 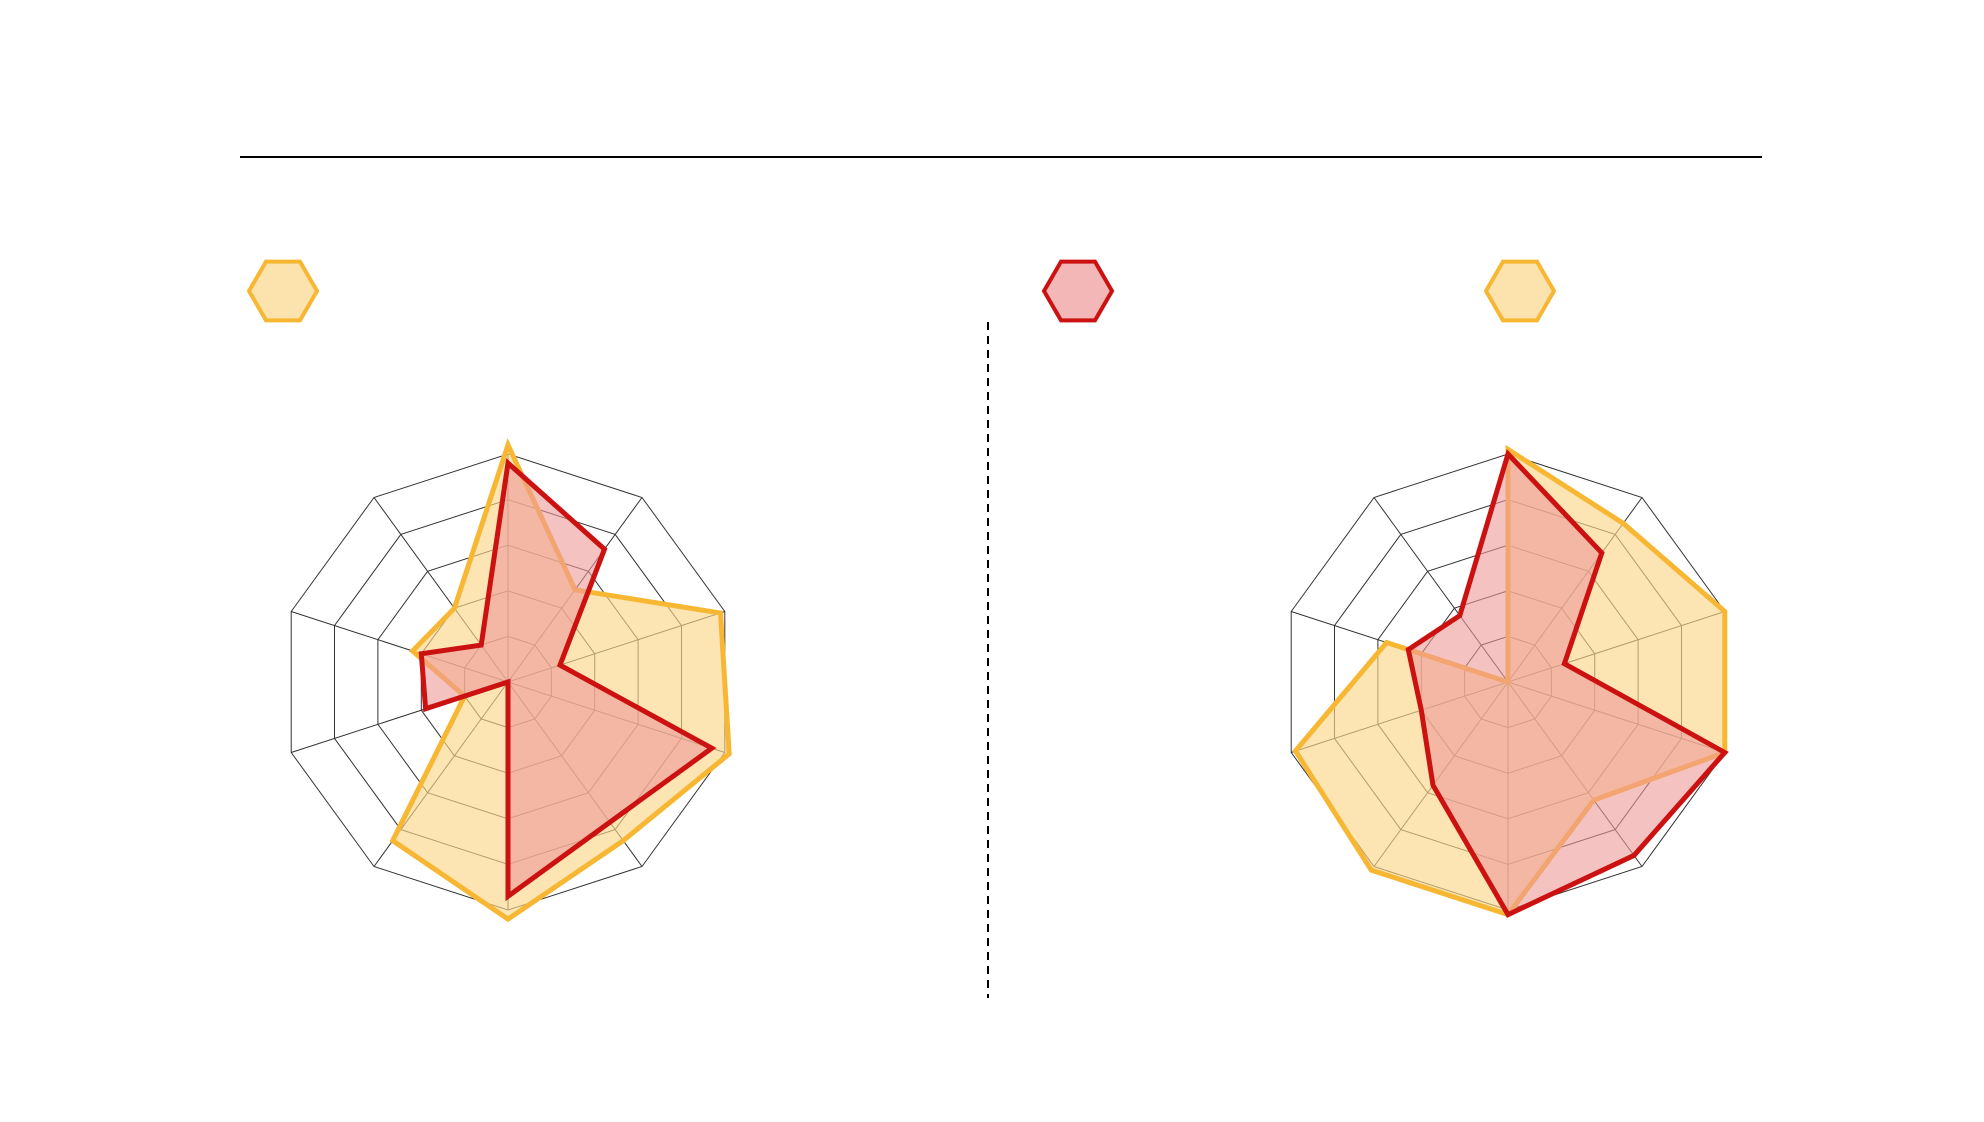 I want to click on legend-right, so click(x=1299, y=291).